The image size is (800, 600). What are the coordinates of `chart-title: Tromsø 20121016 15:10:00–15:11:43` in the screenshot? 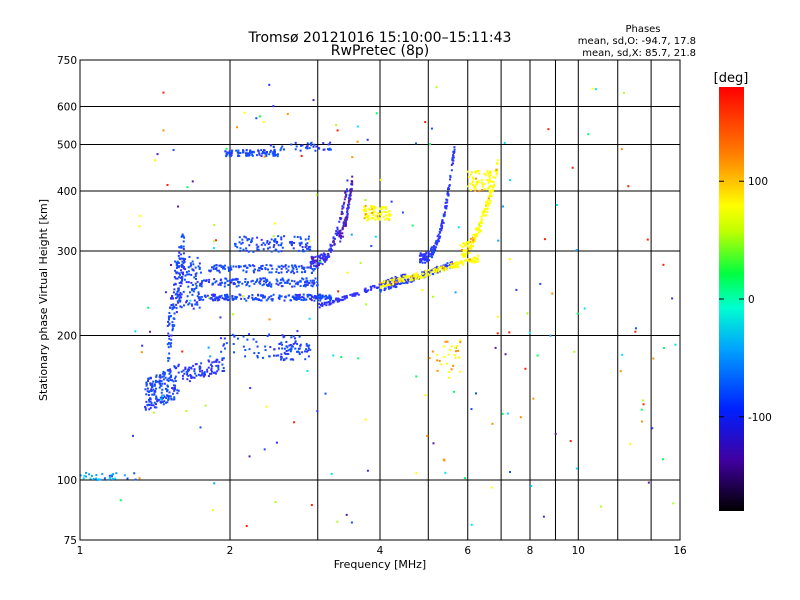 It's located at (380, 38).